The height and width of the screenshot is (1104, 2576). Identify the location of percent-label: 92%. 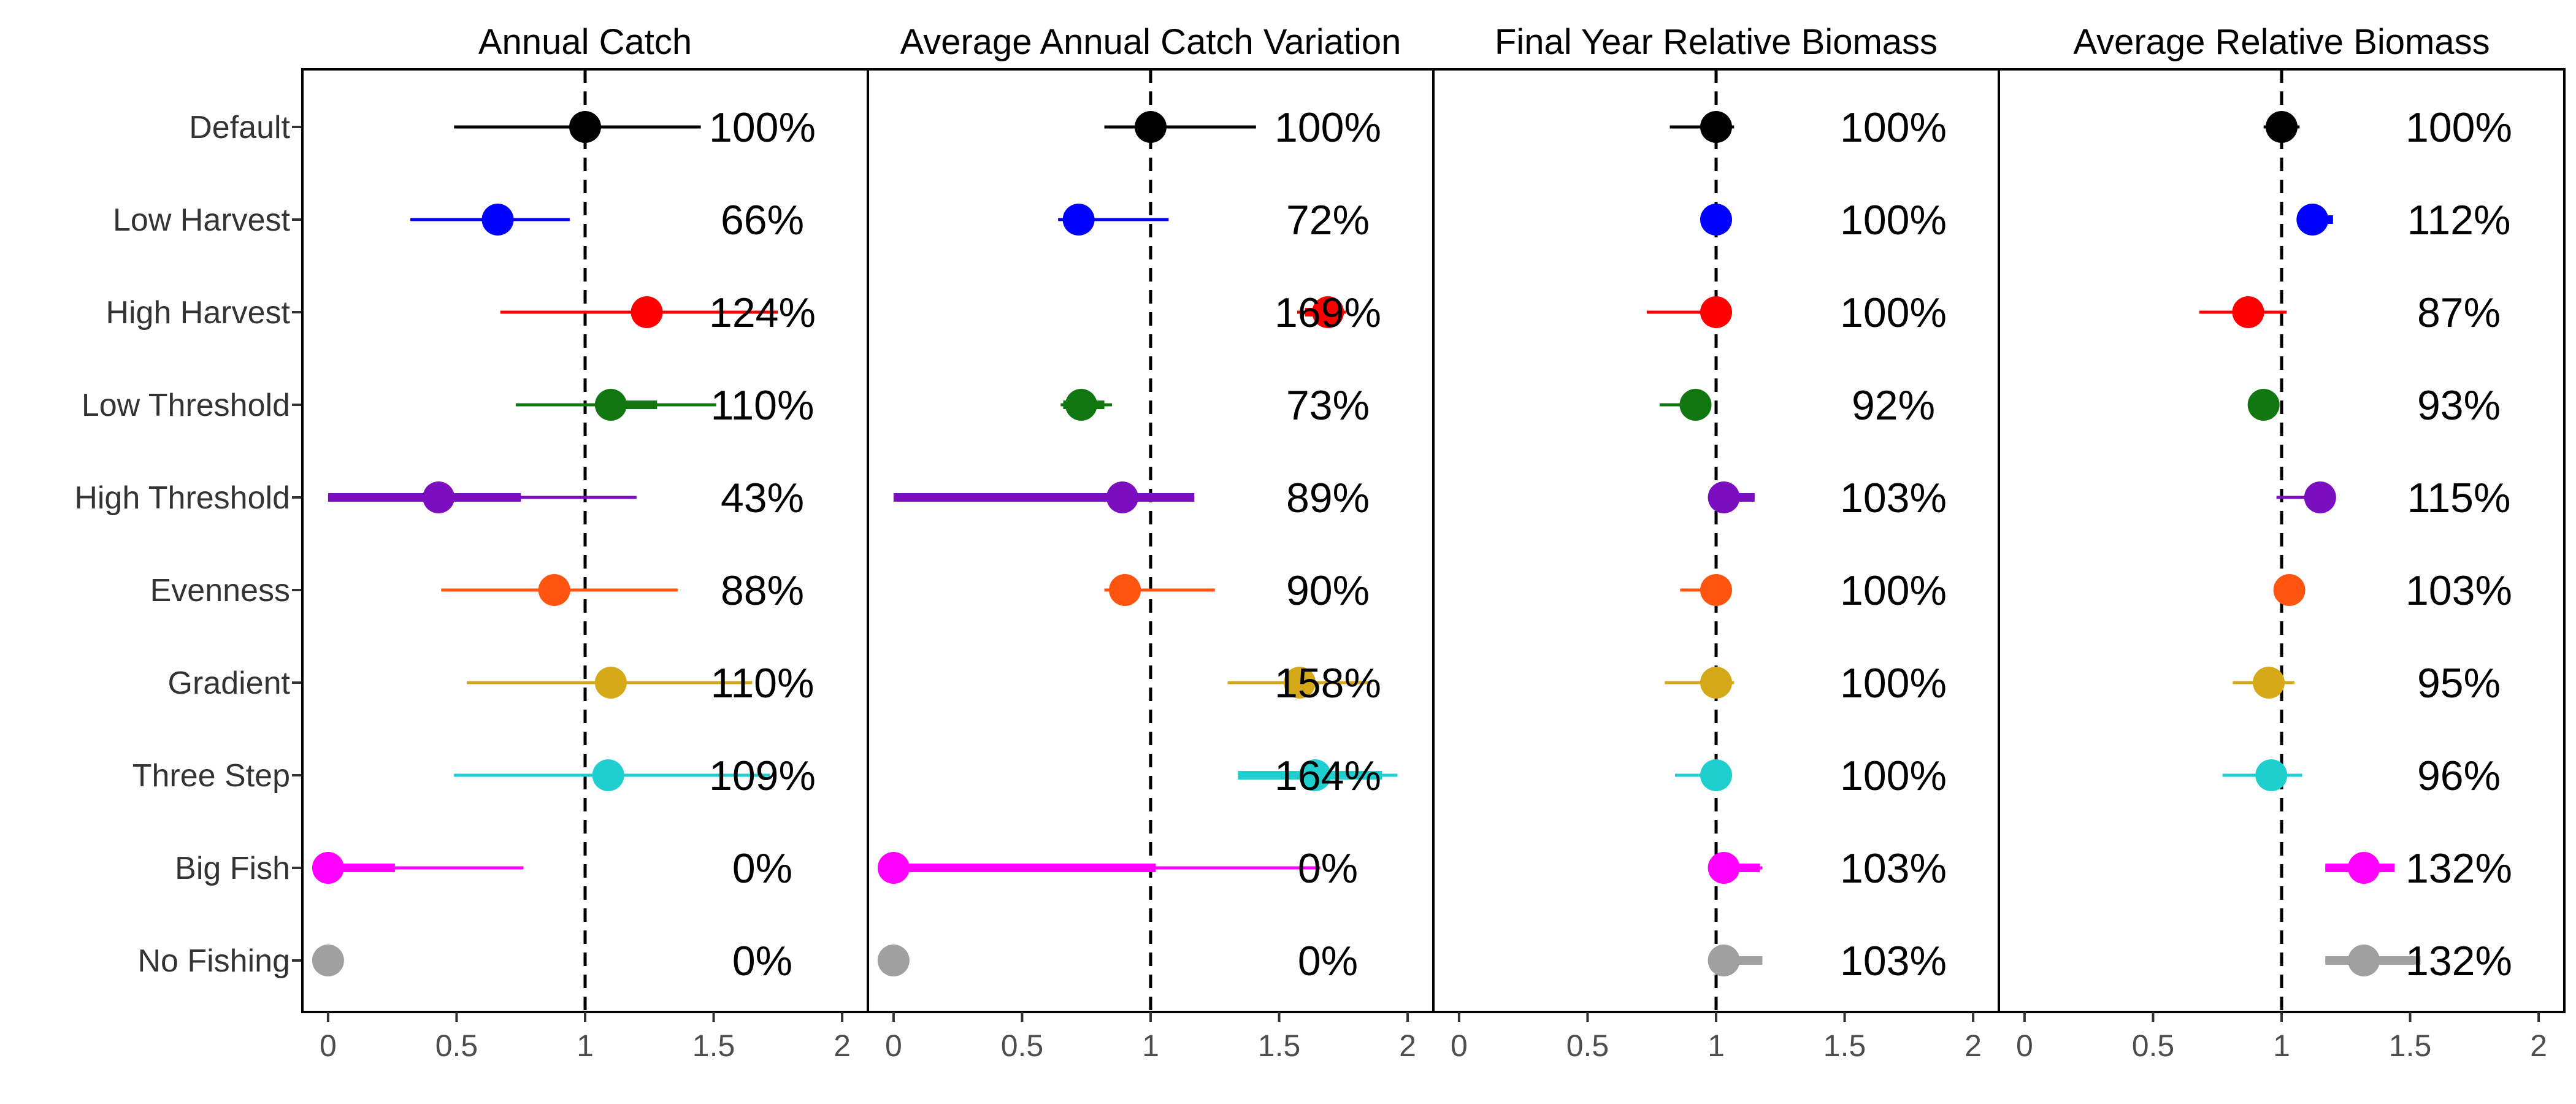
(1893, 405).